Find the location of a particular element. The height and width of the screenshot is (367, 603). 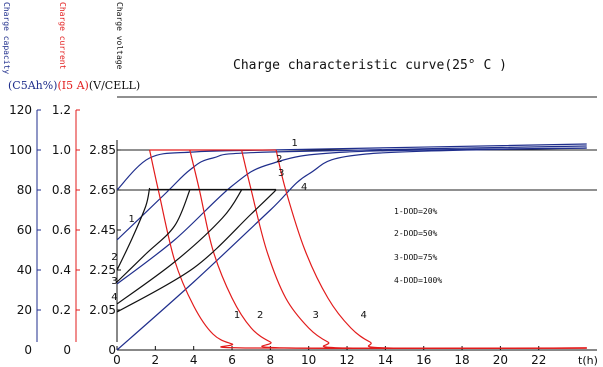

capacity-tick-label: 40 is located at coordinates (24, 270).